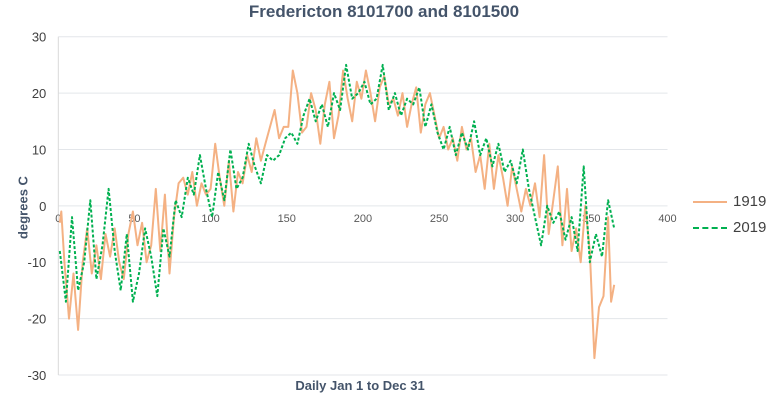  Describe the element at coordinates (710, 227) in the screenshot. I see `legend-swatch-2019` at that location.